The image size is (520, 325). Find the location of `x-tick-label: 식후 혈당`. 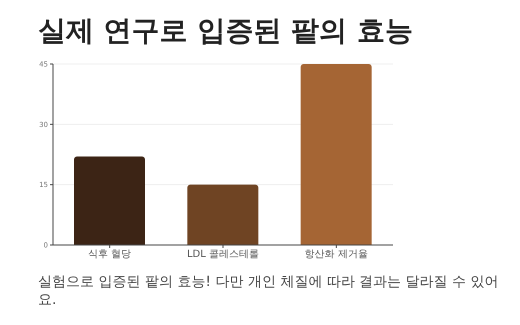

x-tick-label: 식후 혈당 is located at coordinates (110, 254).